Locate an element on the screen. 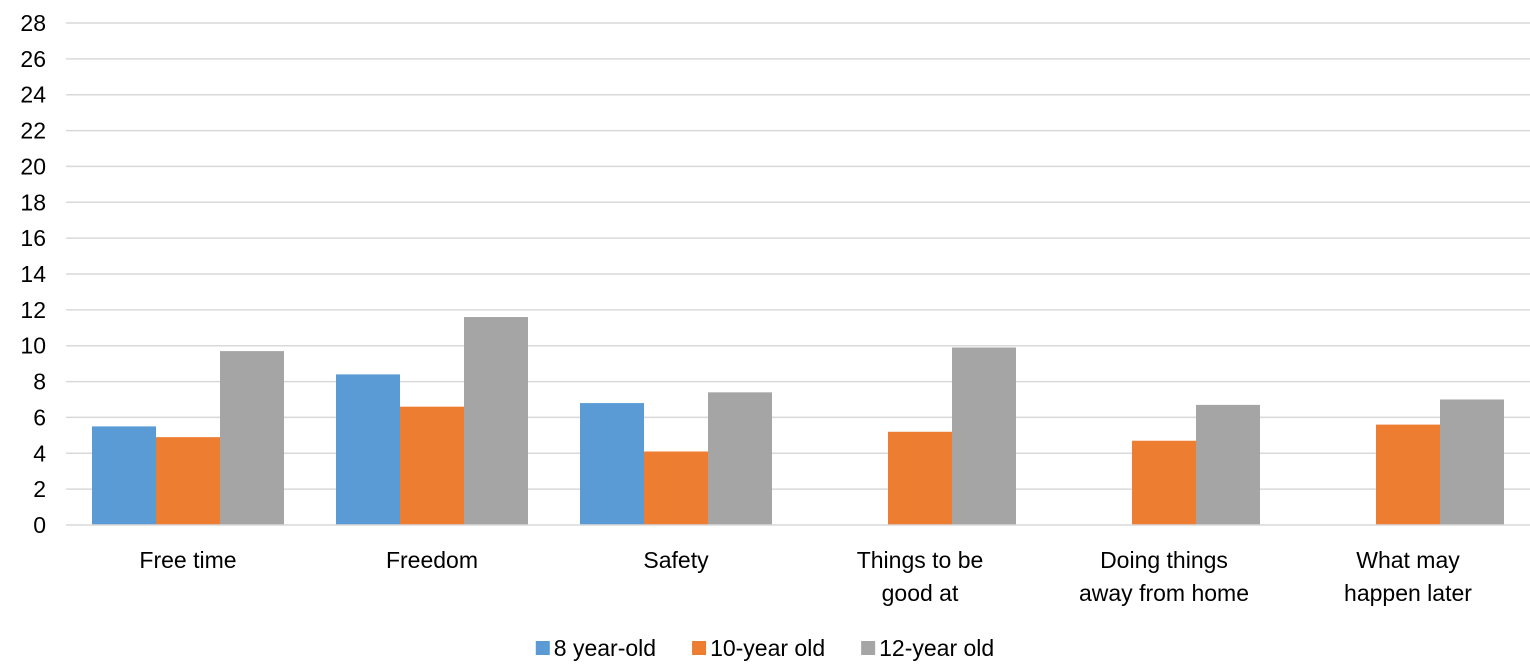 Image resolution: width=1530 pixels, height=666 pixels. x-tick-label: Free time is located at coordinates (187, 560).